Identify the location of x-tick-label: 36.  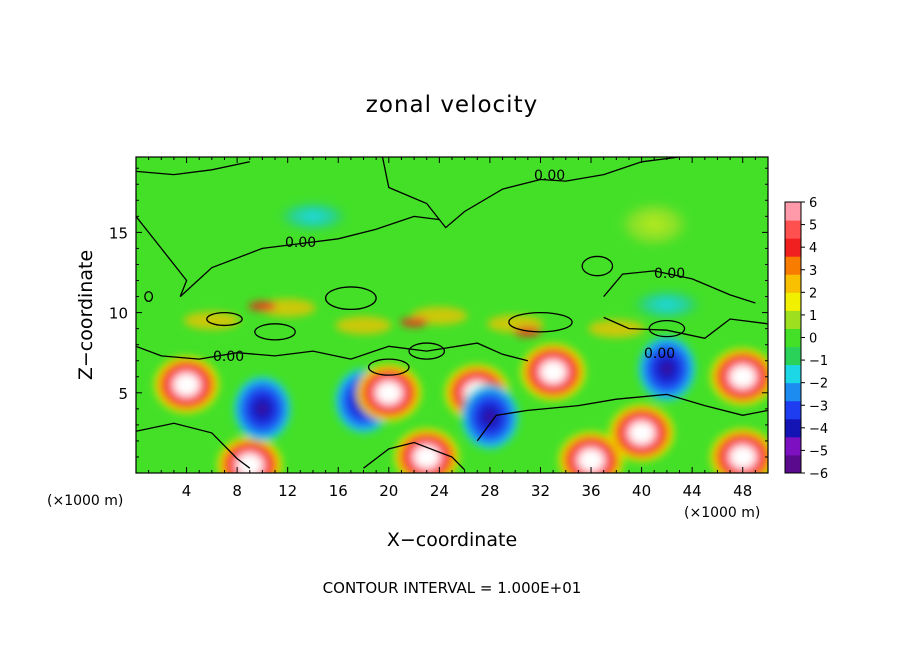
(590, 491).